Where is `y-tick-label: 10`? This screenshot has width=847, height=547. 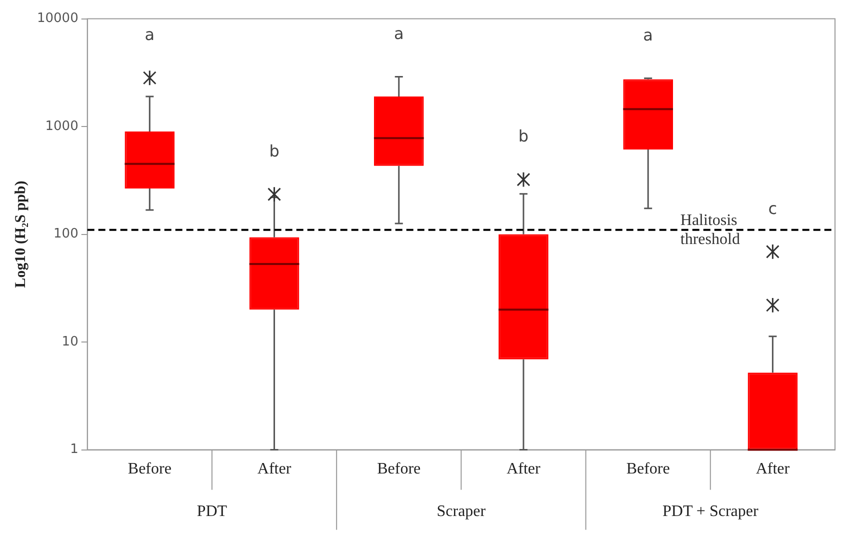
y-tick-label: 10 is located at coordinates (70, 342).